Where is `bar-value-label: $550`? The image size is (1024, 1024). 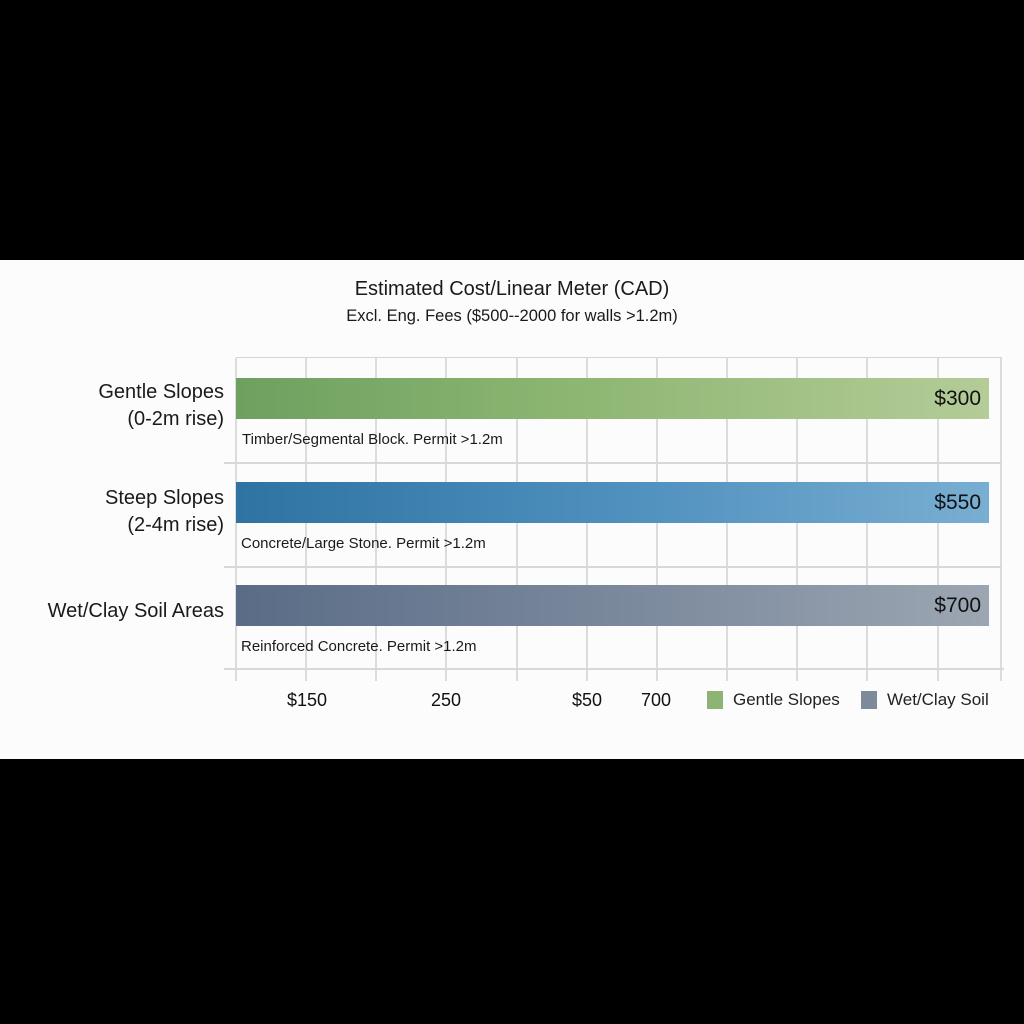
bar-value-label: $550 is located at coordinates (957, 502).